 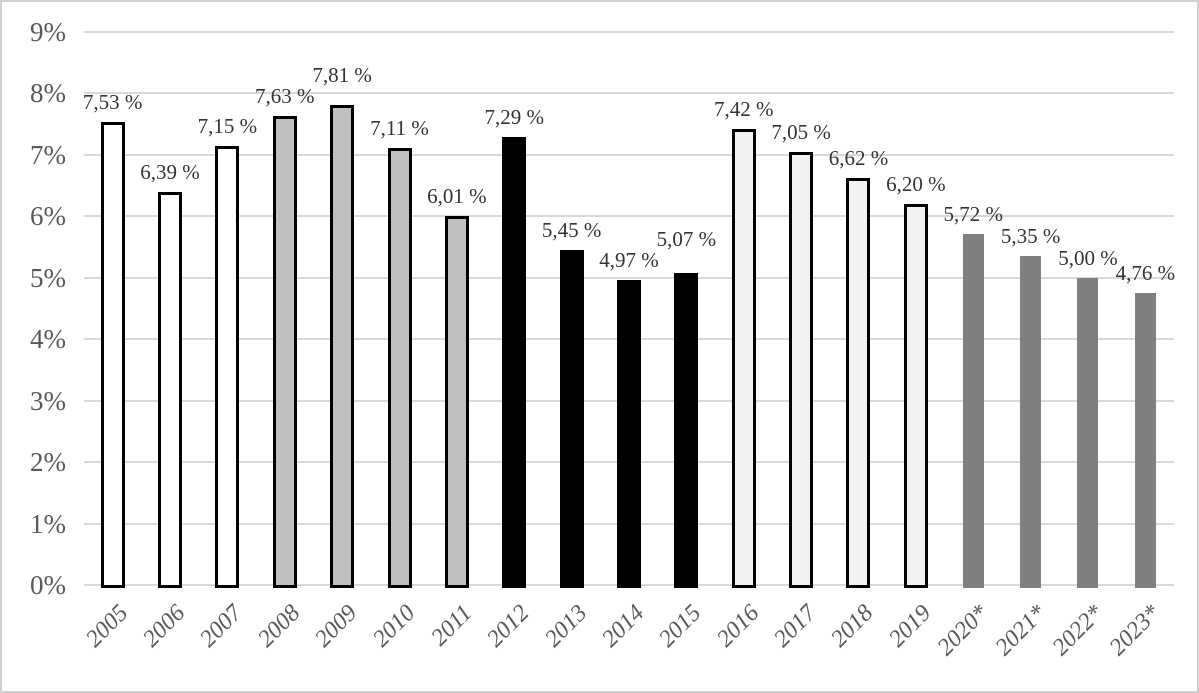 I want to click on y-axis-tick-label: 1%, so click(x=48, y=523).